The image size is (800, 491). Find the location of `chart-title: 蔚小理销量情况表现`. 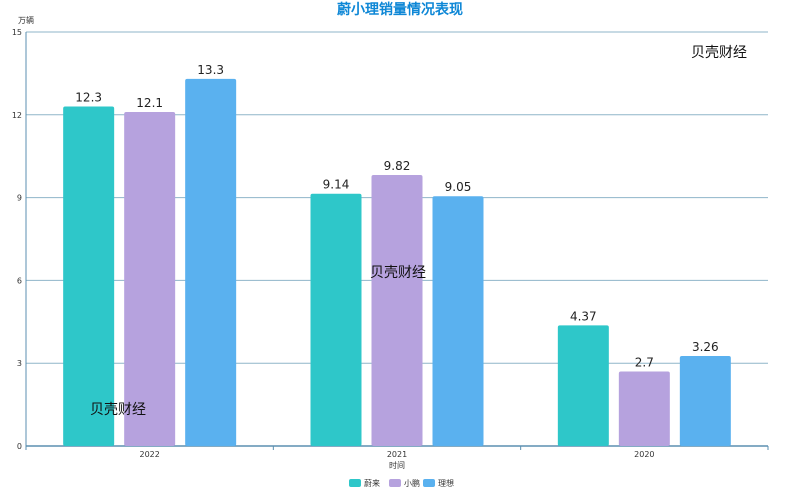

chart-title: 蔚小理销量情况表现 is located at coordinates (400, 9).